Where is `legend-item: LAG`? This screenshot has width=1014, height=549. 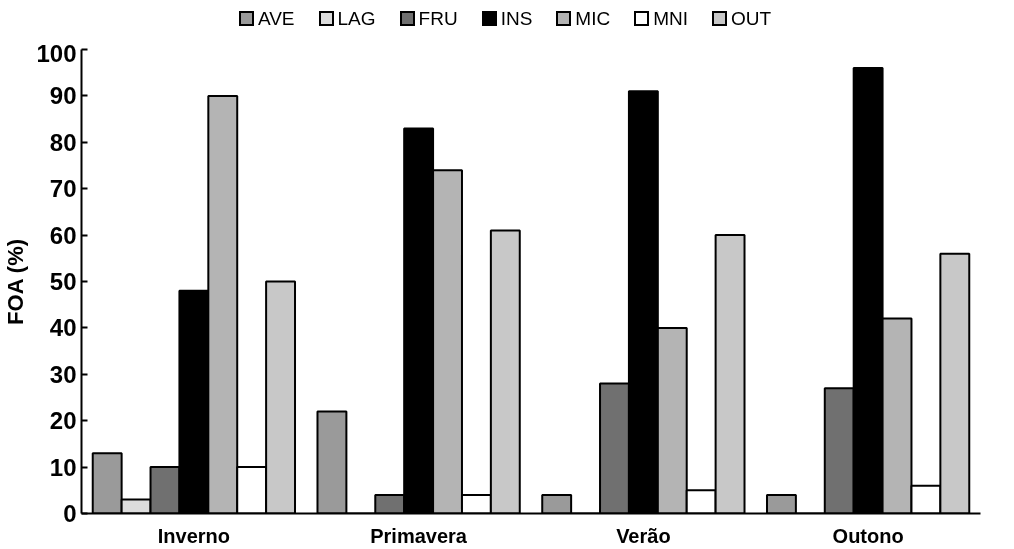 legend-item: LAG is located at coordinates (347, 19).